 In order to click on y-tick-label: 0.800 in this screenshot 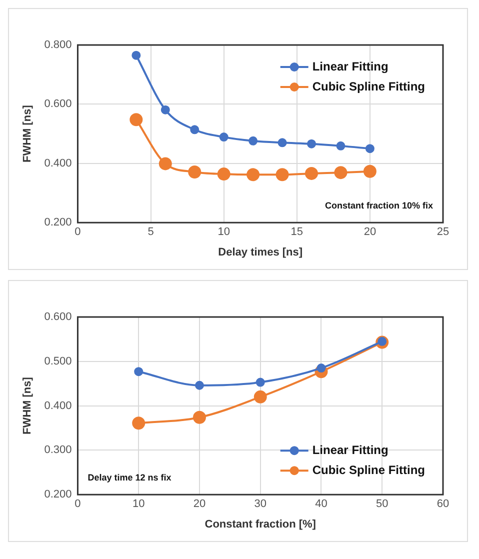, I will do `click(58, 45)`.